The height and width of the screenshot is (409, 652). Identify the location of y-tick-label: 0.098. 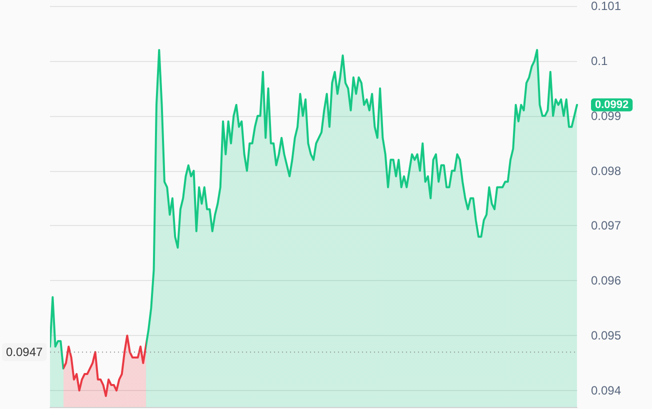
(606, 171).